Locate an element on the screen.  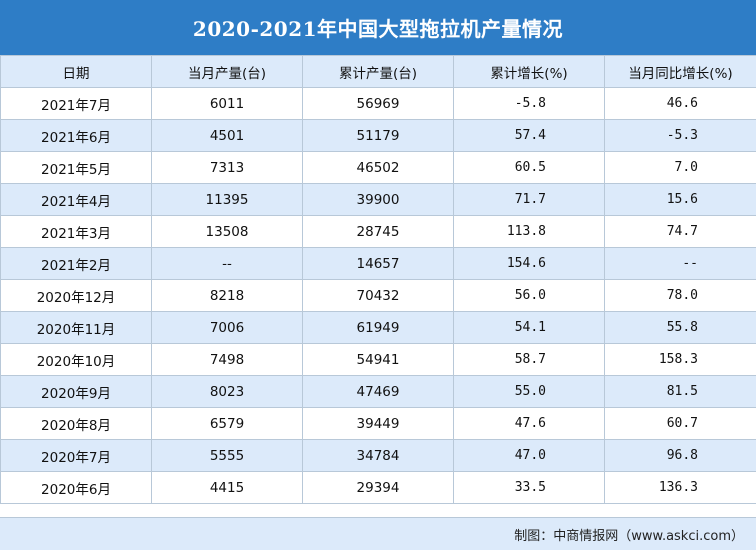
table-row: 2021年3月 13508 28745 113.8 74.7 is located at coordinates (378, 231).